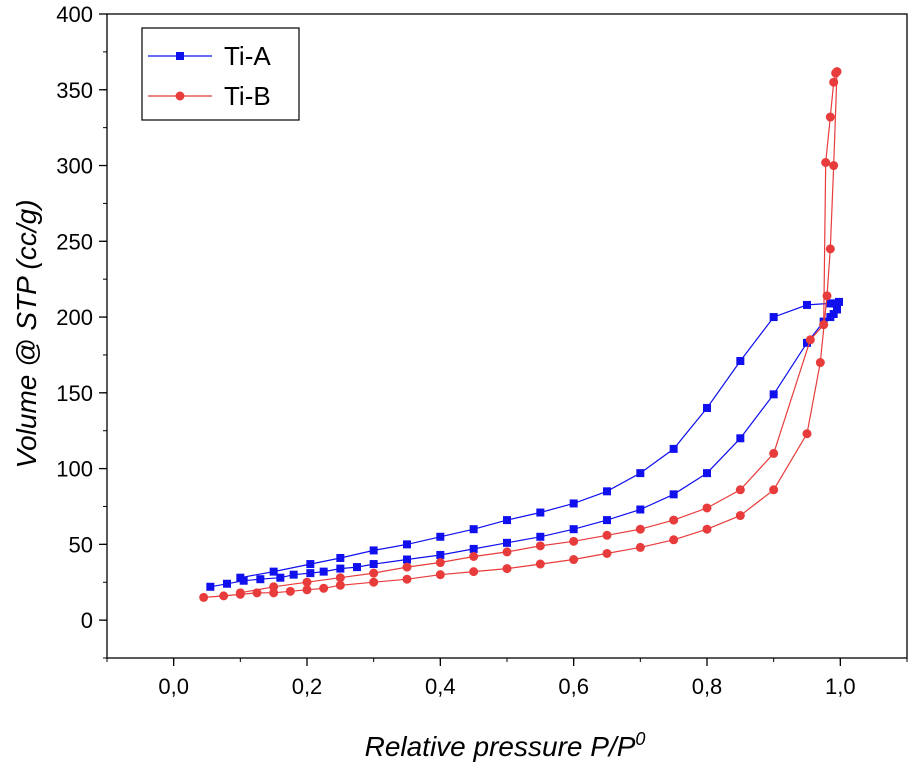 This screenshot has width=911, height=766. What do you see at coordinates (505, 745) in the screenshot?
I see `x-axis-title: Relative pressure P/P0` at bounding box center [505, 745].